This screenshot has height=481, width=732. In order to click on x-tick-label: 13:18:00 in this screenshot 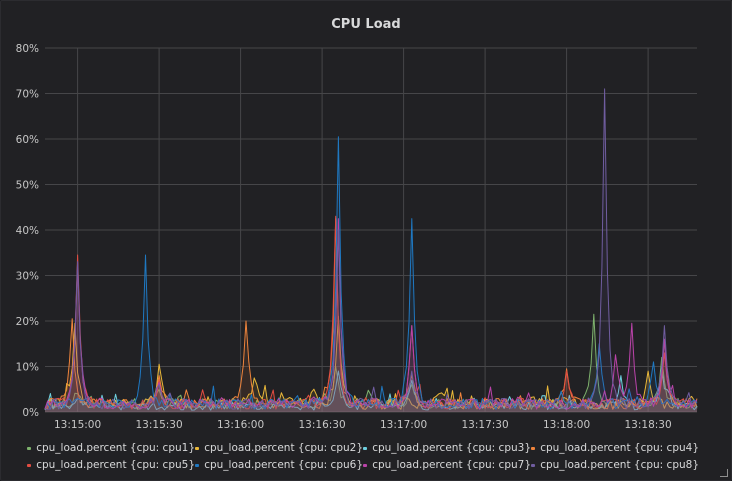, I will do `click(566, 425)`.